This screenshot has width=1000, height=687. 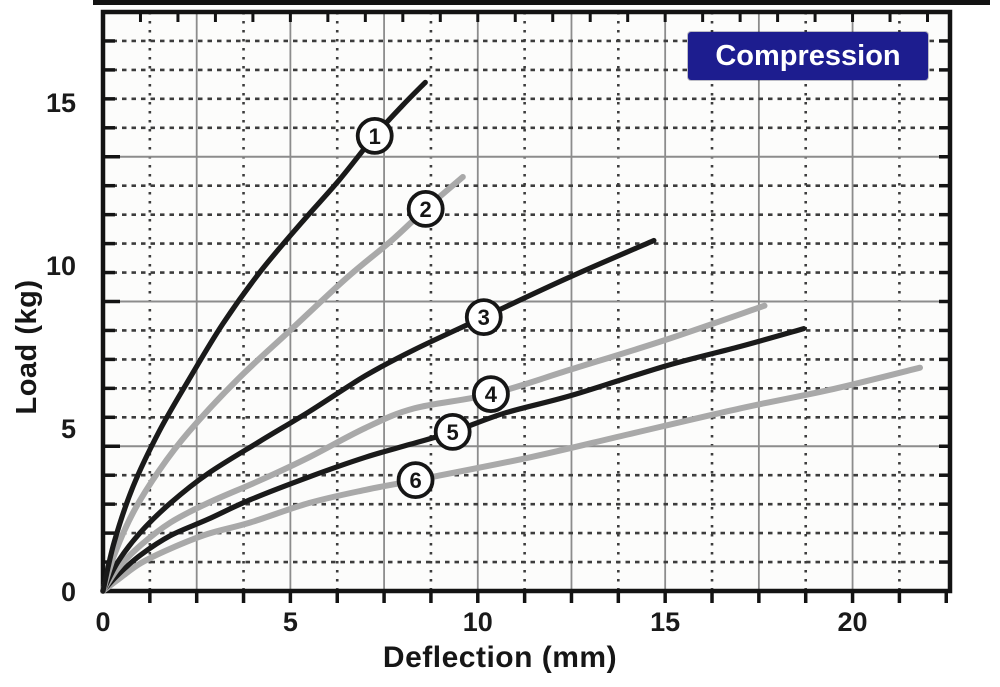 I want to click on curve-marker-label-3: 3, so click(x=484, y=317).